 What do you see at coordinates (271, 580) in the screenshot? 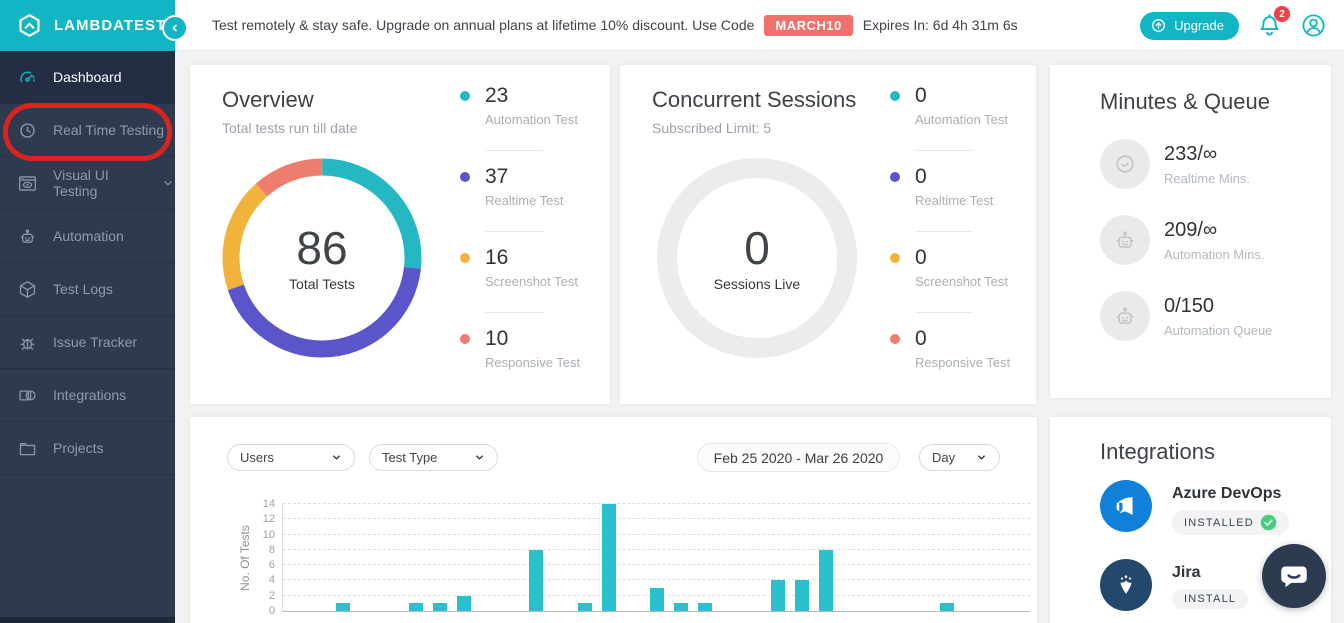
I see `y-tick-label: 4` at bounding box center [271, 580].